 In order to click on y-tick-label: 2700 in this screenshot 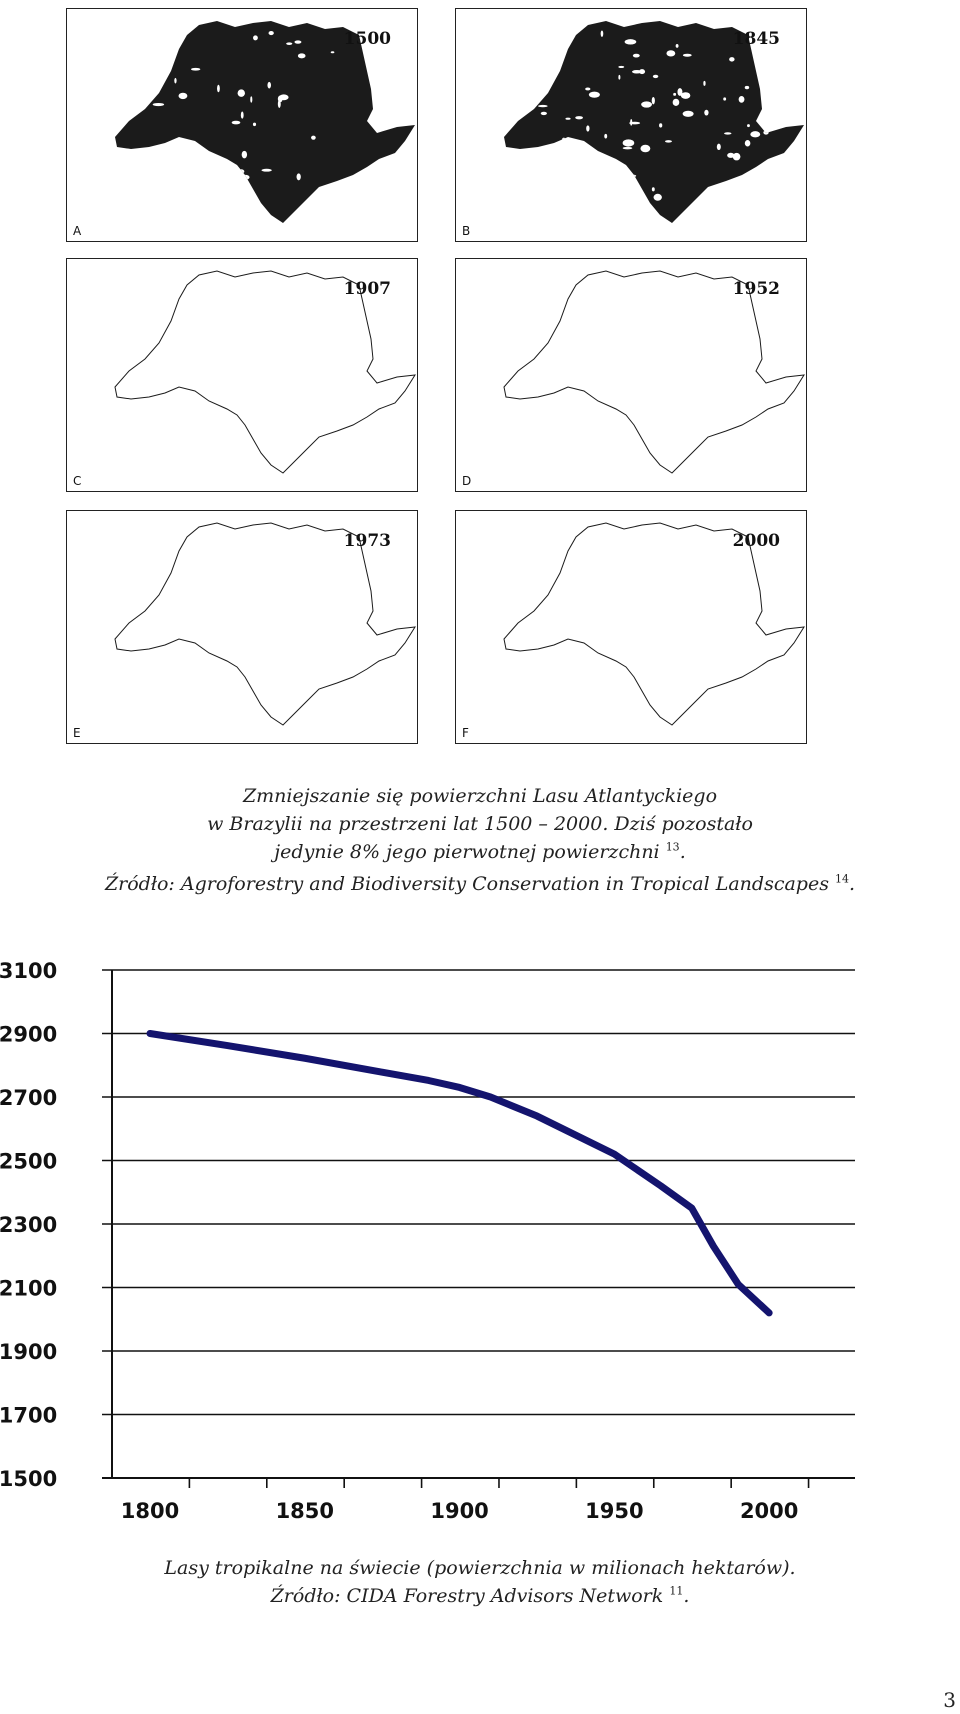, I will do `click(28, 1098)`.